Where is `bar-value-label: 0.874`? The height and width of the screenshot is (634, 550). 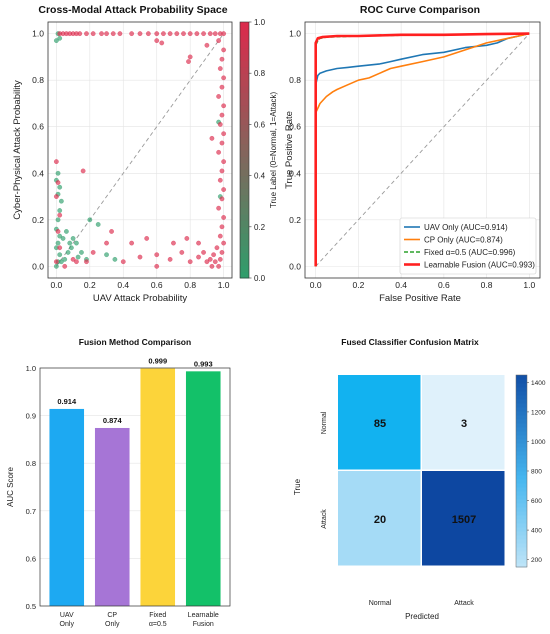
bar-value-label: 0.874 is located at coordinates (113, 420).